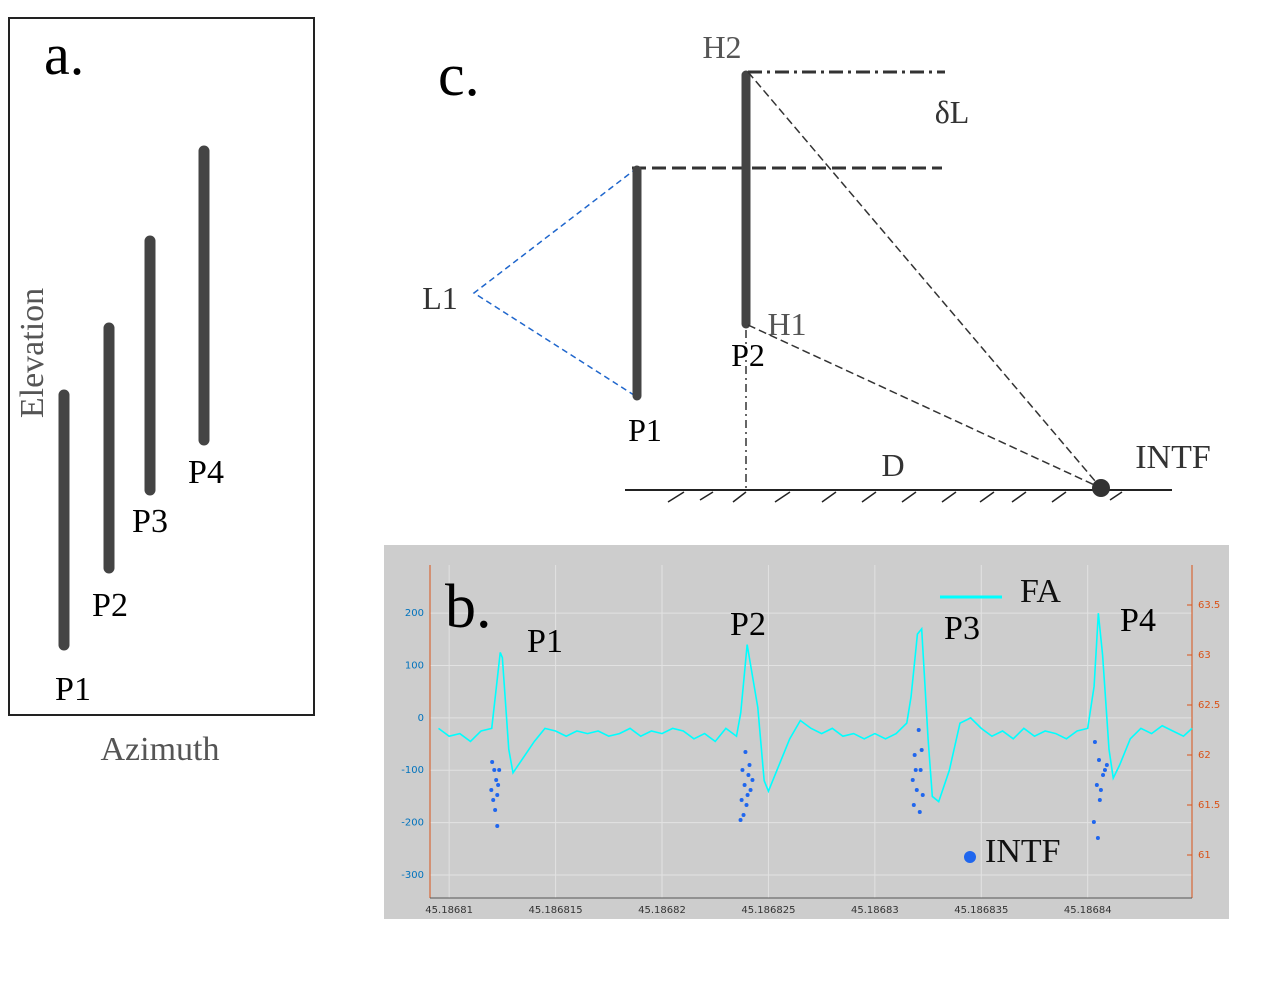  What do you see at coordinates (786, 324) in the screenshot?
I see `point-label: H1` at bounding box center [786, 324].